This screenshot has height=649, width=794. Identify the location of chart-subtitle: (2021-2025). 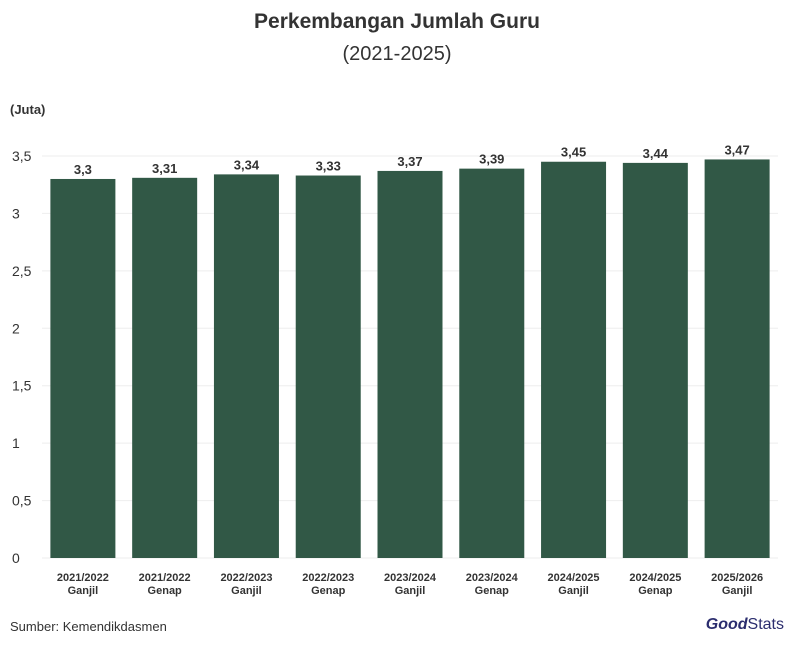
(397, 54).